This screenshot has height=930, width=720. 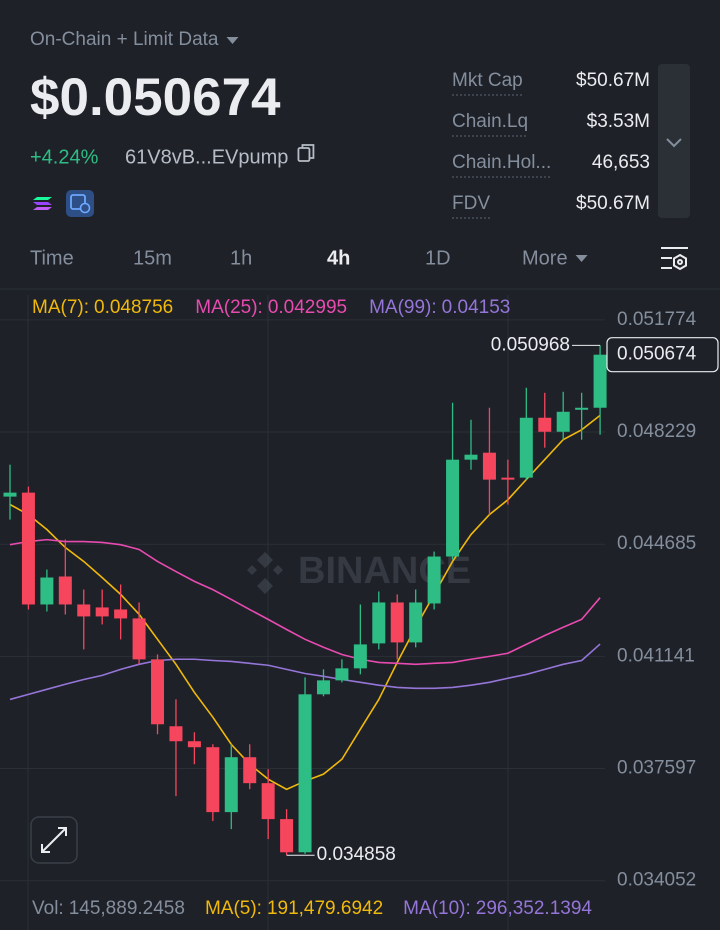 I want to click on solana-icon, so click(x=42, y=203).